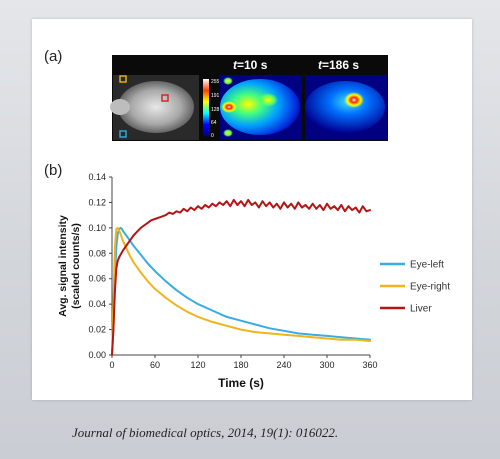  I want to click on image-title-t10-value: =10 s, so click(252, 65).